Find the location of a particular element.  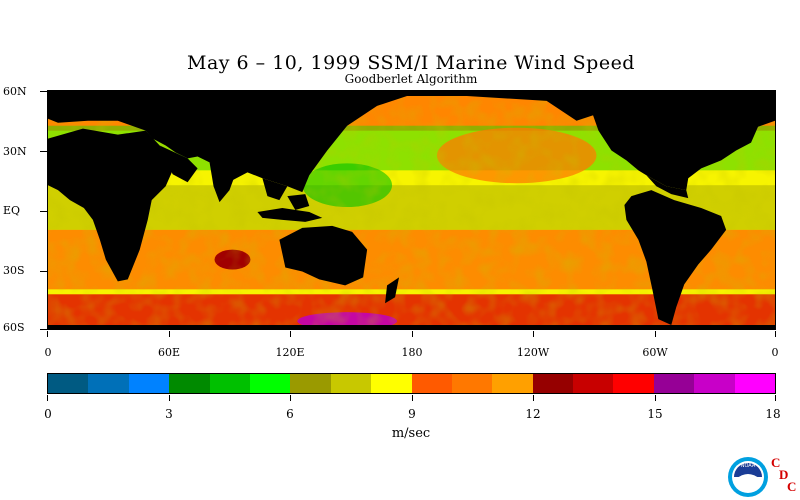

lat-label-60s: 60S is located at coordinates (14, 327).